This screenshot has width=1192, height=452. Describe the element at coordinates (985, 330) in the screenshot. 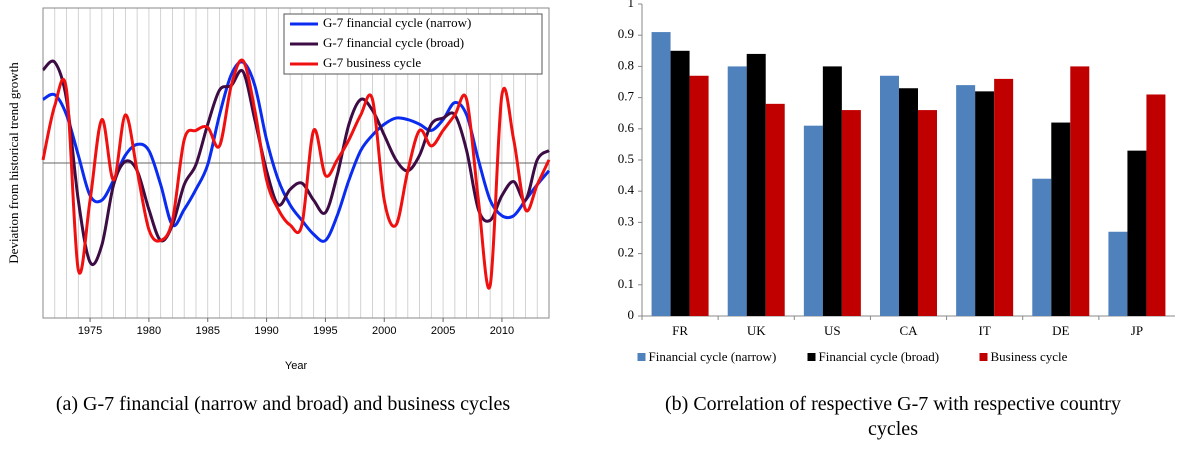

I see `x-tick-label: IT` at that location.